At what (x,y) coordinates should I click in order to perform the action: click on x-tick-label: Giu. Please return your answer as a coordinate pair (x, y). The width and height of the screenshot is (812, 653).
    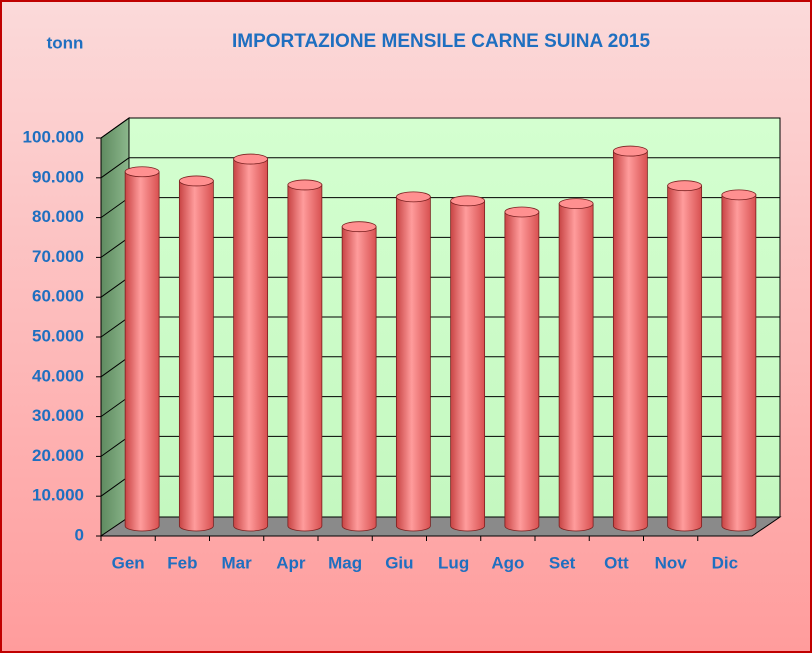
    Looking at the image, I should click on (399, 562).